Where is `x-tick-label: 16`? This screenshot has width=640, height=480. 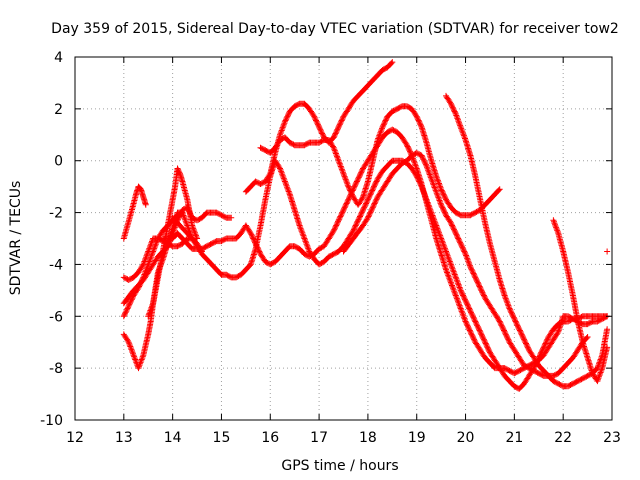 x-tick-label: 16 is located at coordinates (270, 438).